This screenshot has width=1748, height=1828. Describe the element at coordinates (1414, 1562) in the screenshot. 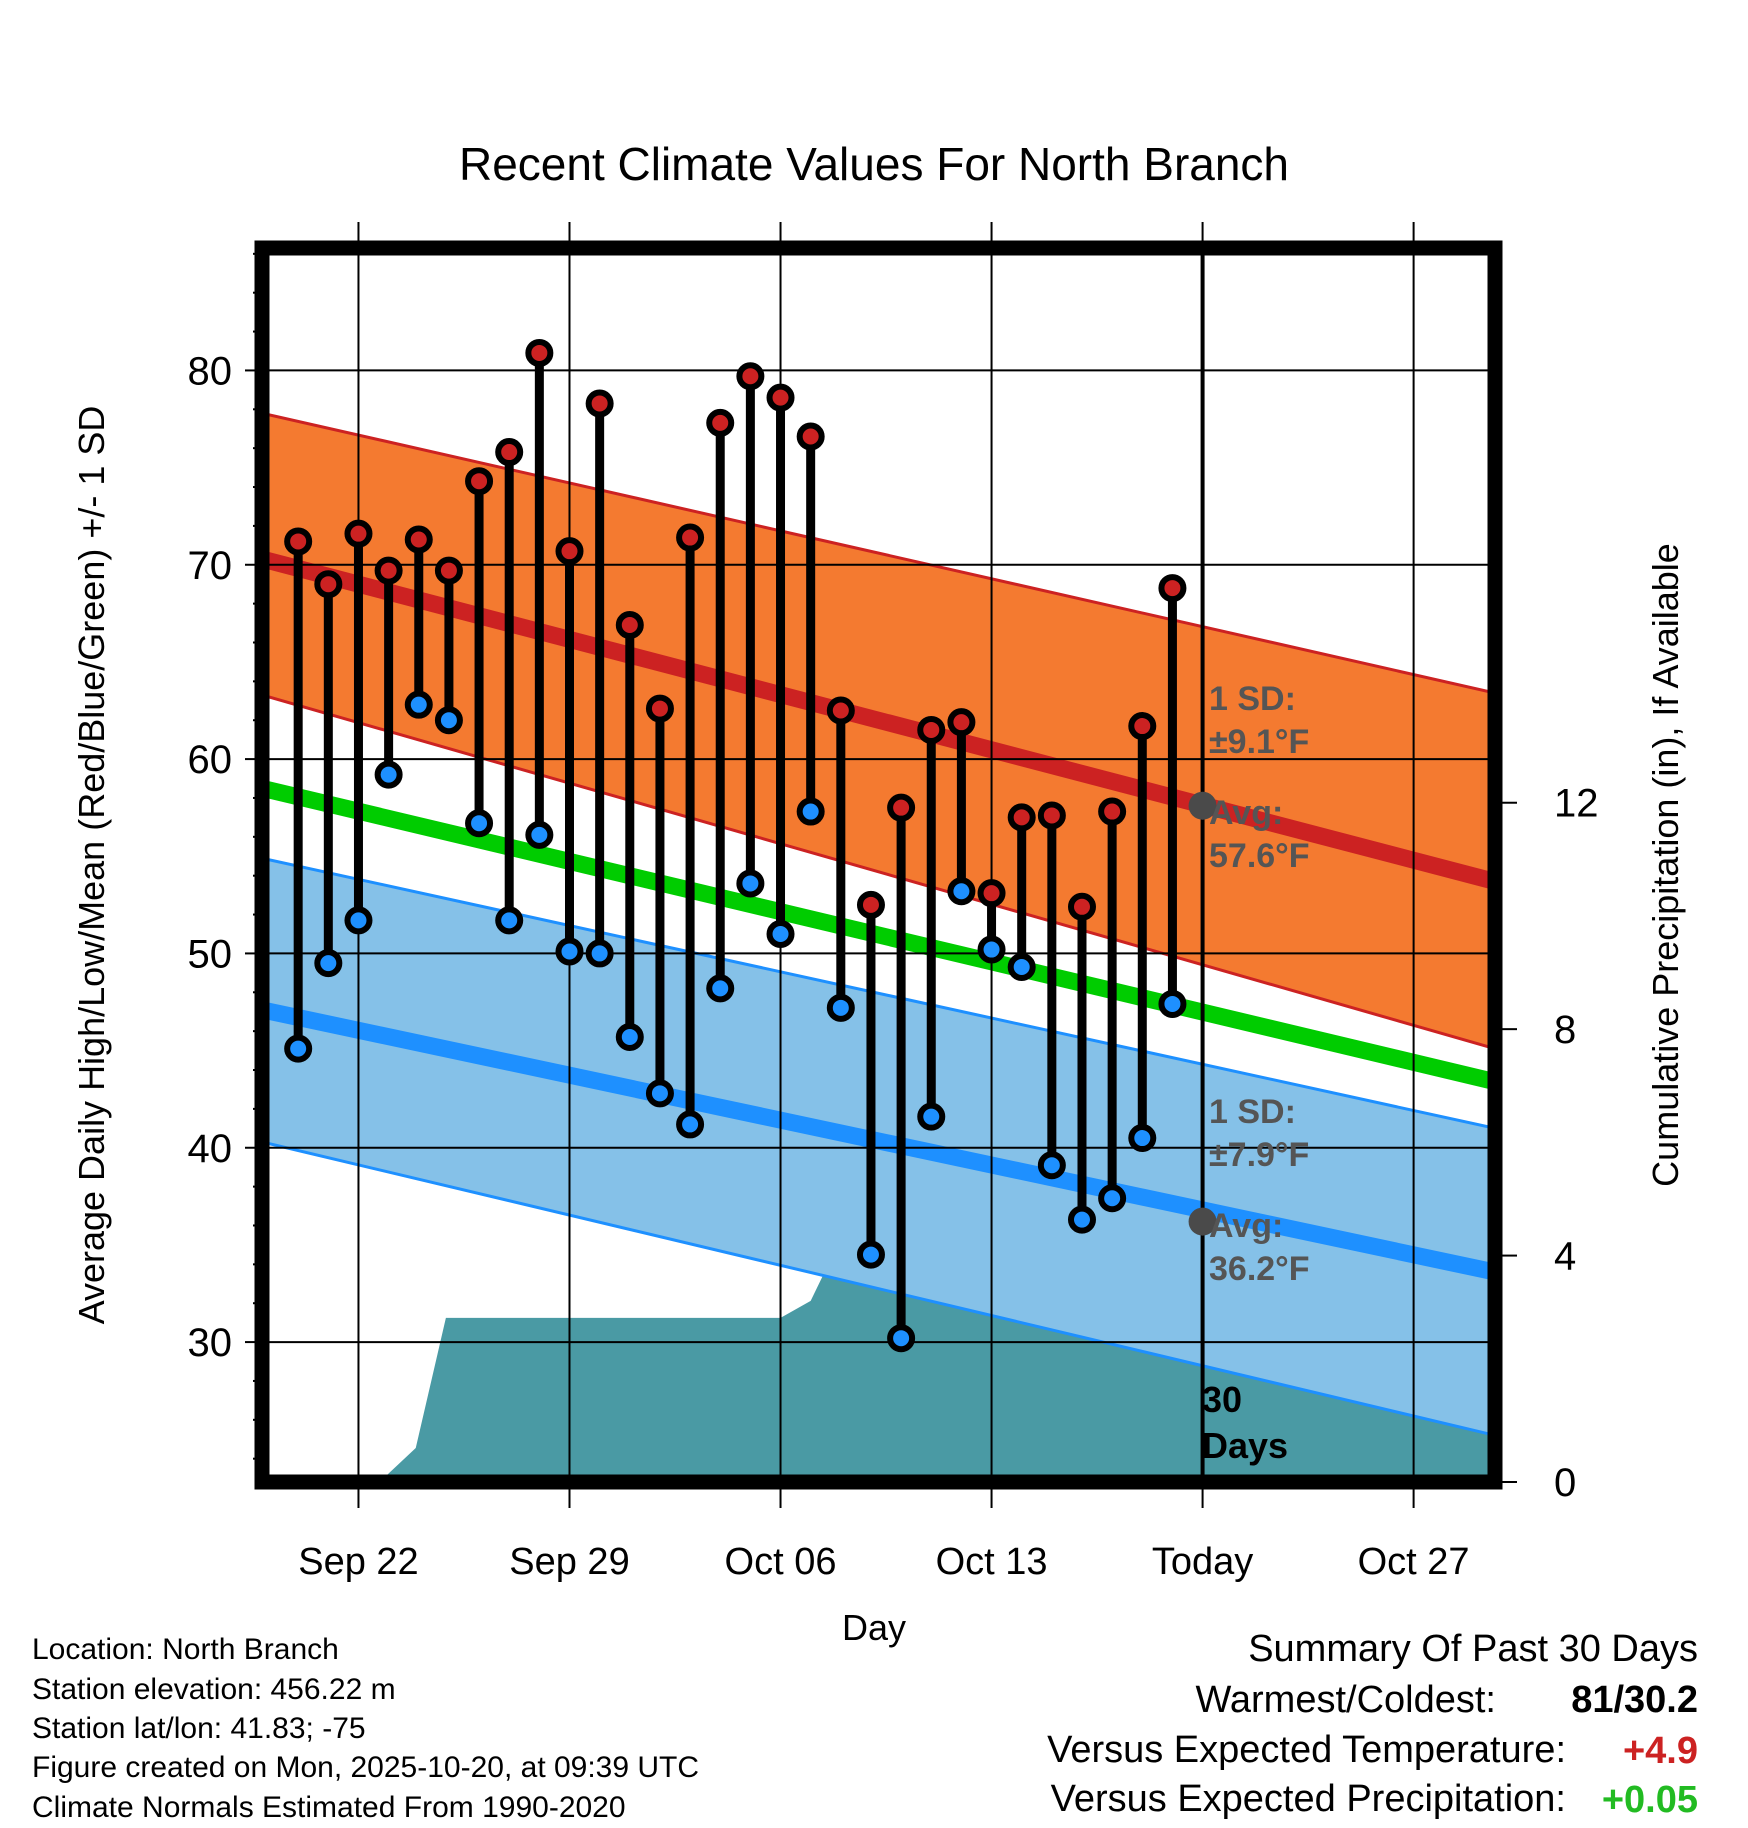

I see `x-tick-label: Oct 27` at that location.